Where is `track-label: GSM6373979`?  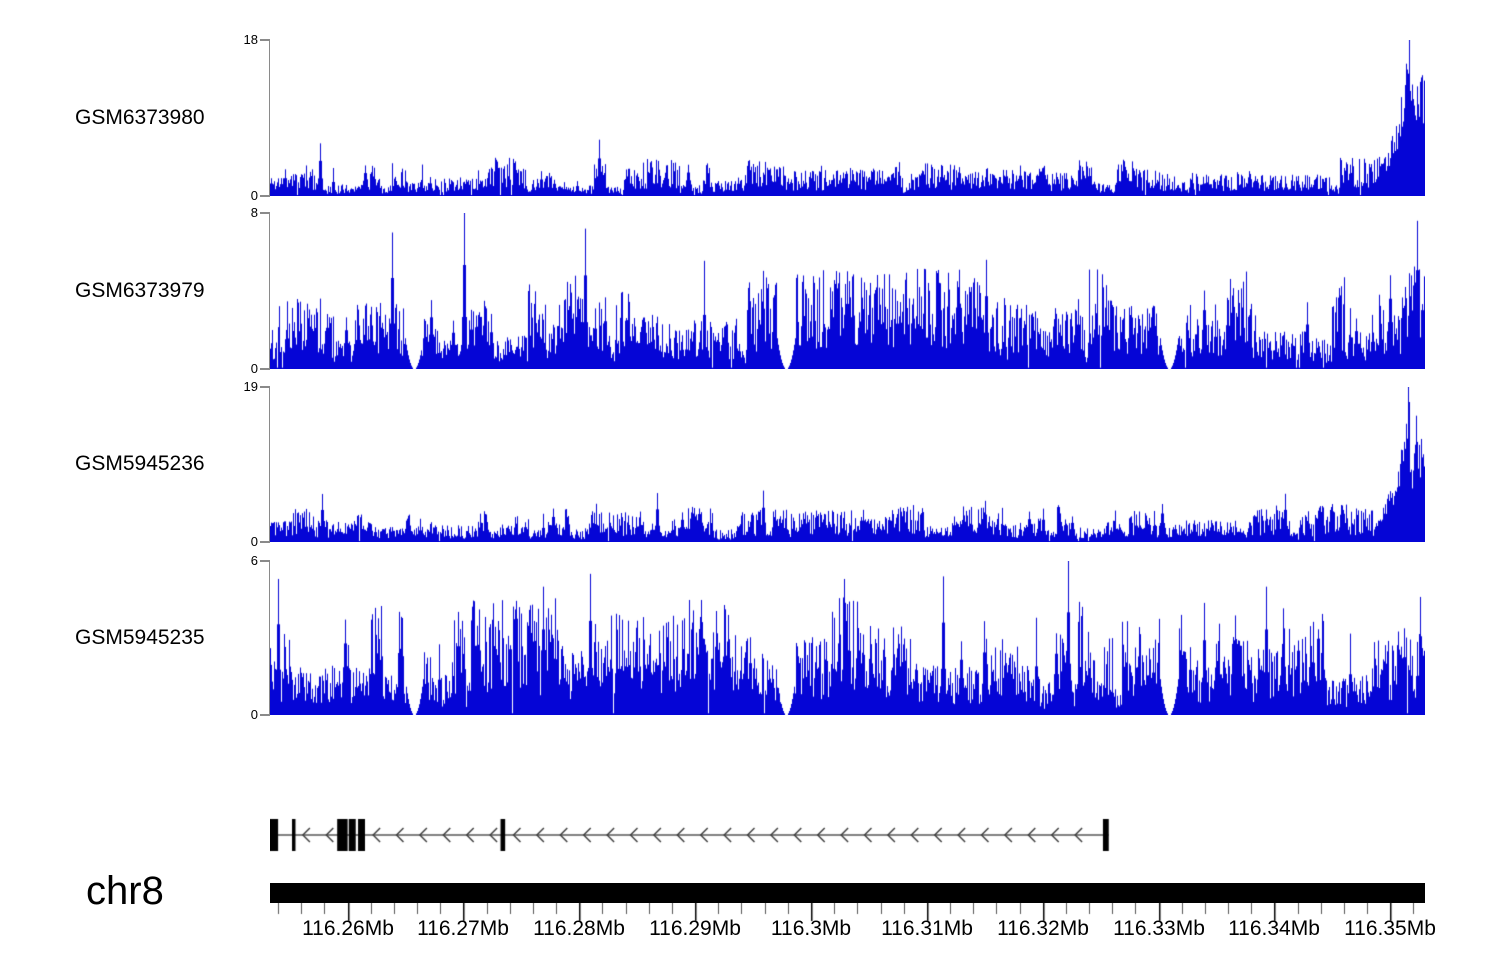
track-label: GSM6373979 is located at coordinates (140, 290).